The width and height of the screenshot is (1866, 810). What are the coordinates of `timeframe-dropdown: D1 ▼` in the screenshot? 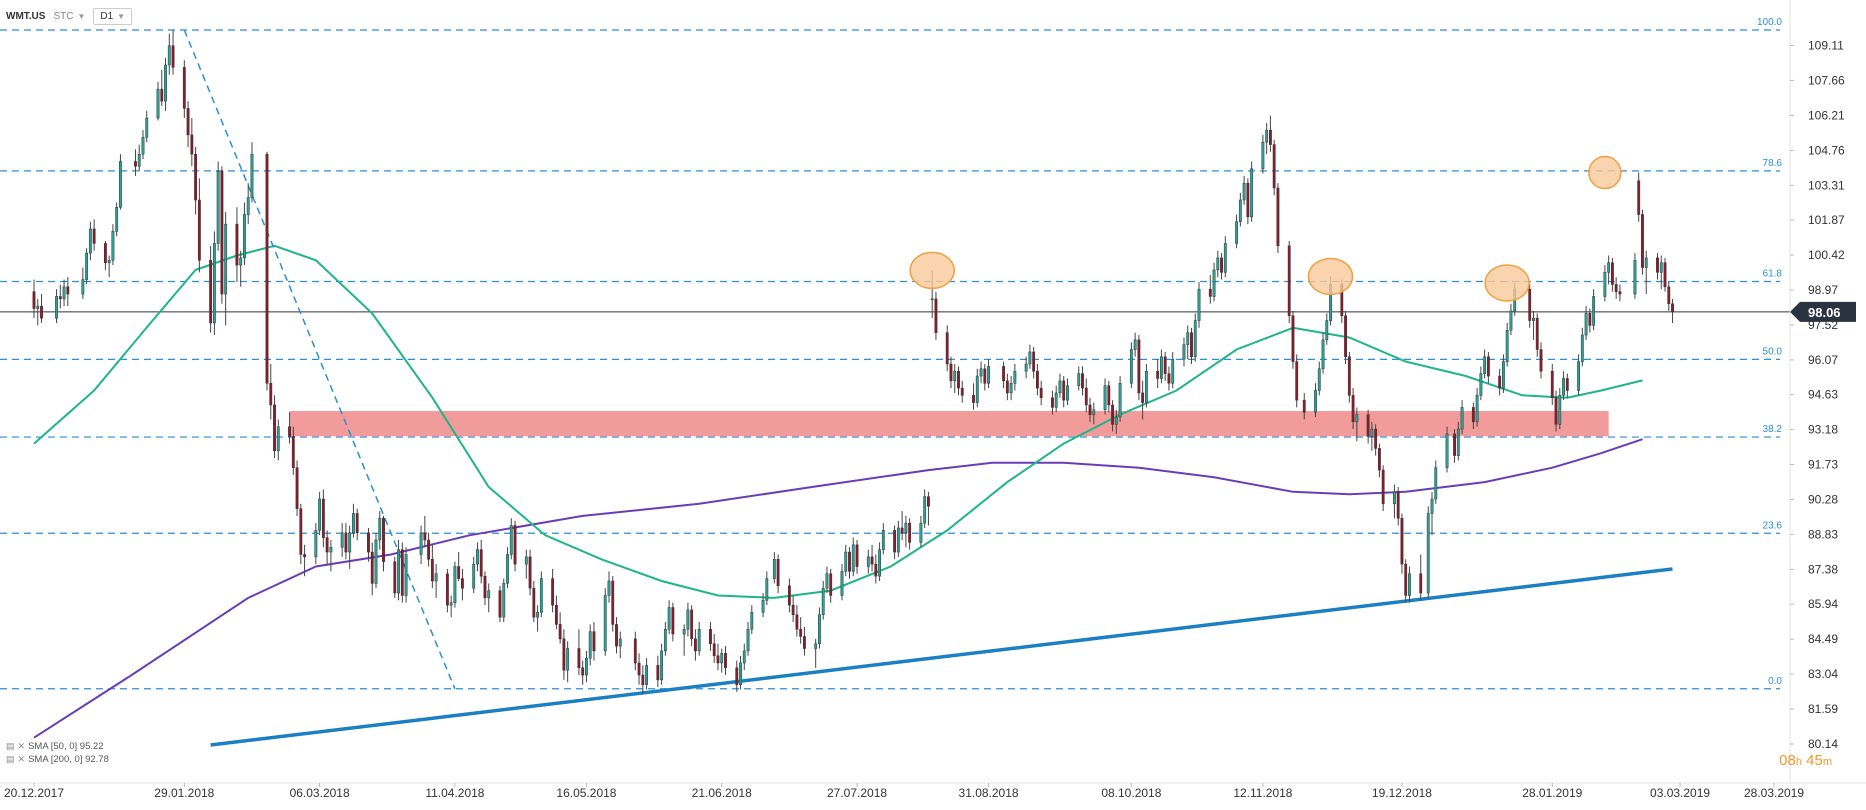 It's located at (113, 16).